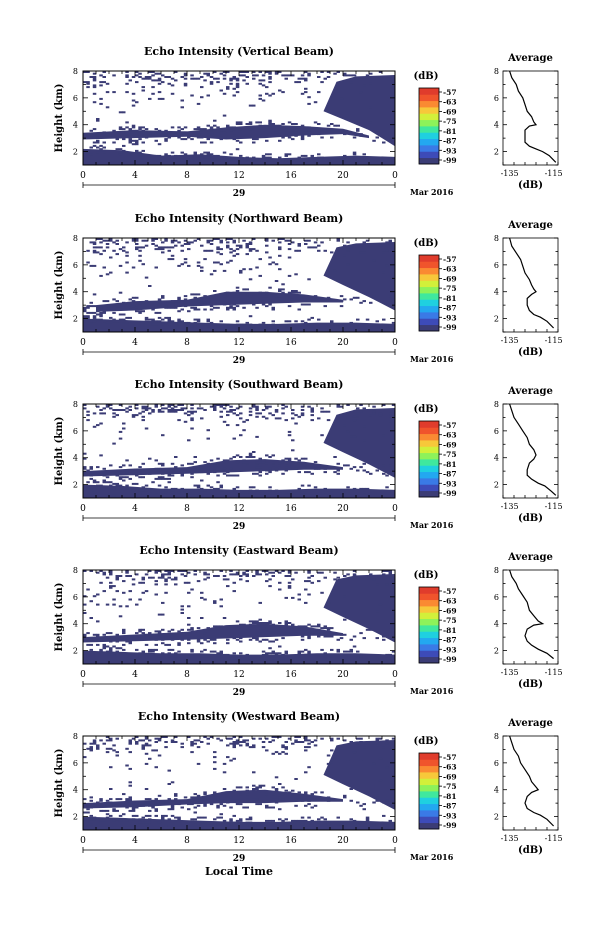  Describe the element at coordinates (450, 269) in the screenshot. I see `colorbar-tick-label: -63` at that location.